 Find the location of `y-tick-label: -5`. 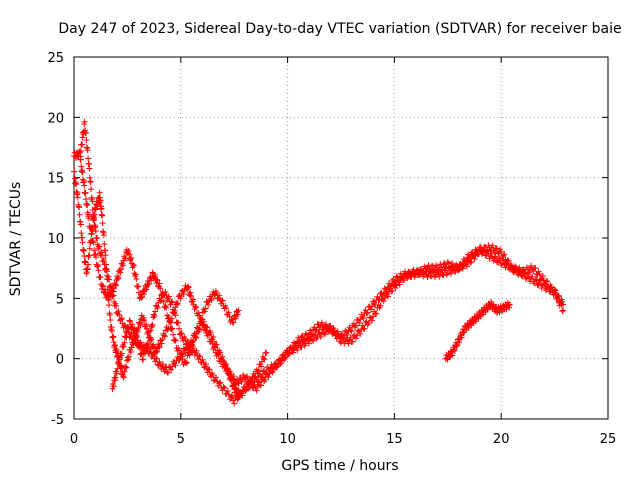

y-tick-label: -5 is located at coordinates (57, 420).